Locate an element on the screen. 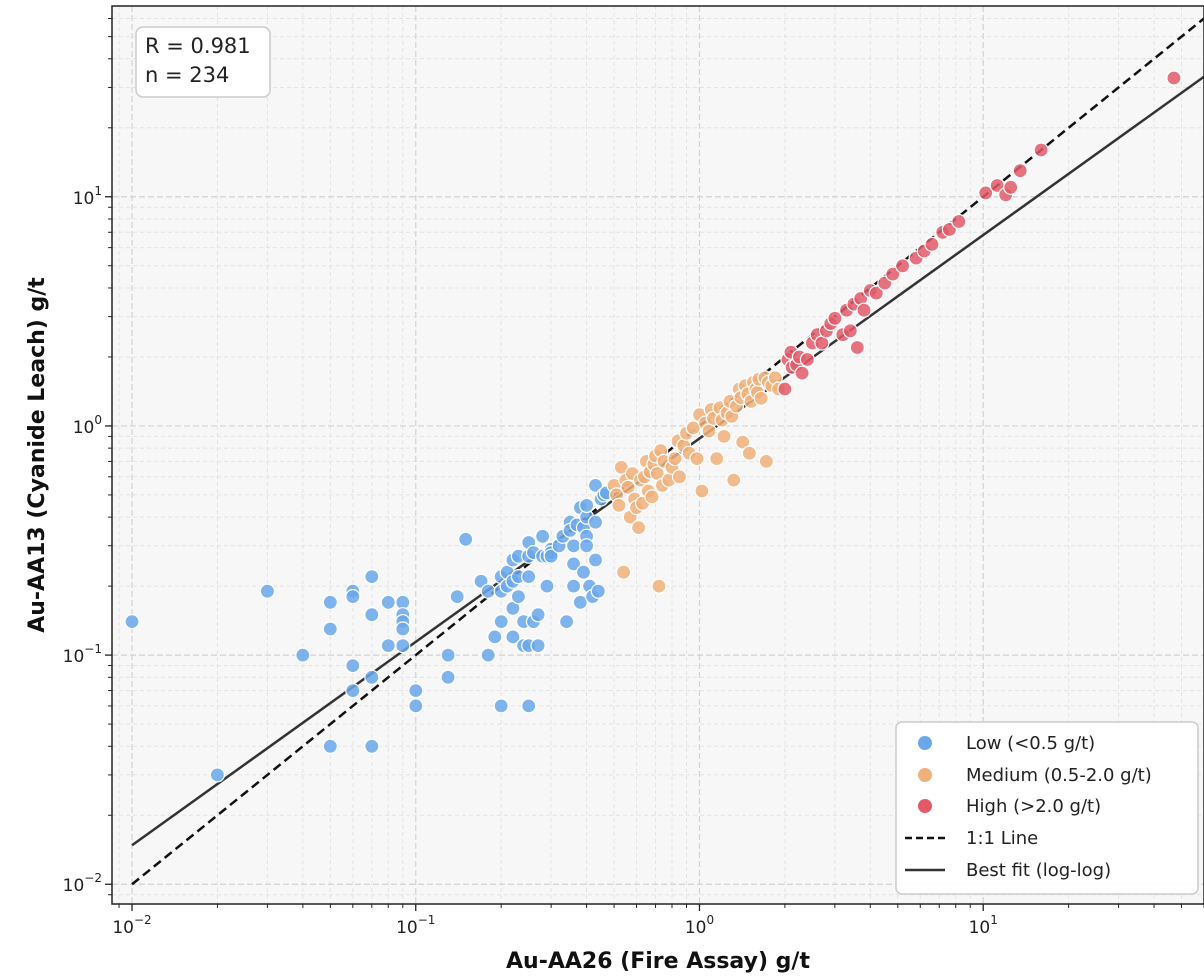  y-axis-title: Au-AA13 (Cyanide Leach) g/t is located at coordinates (37, 455).